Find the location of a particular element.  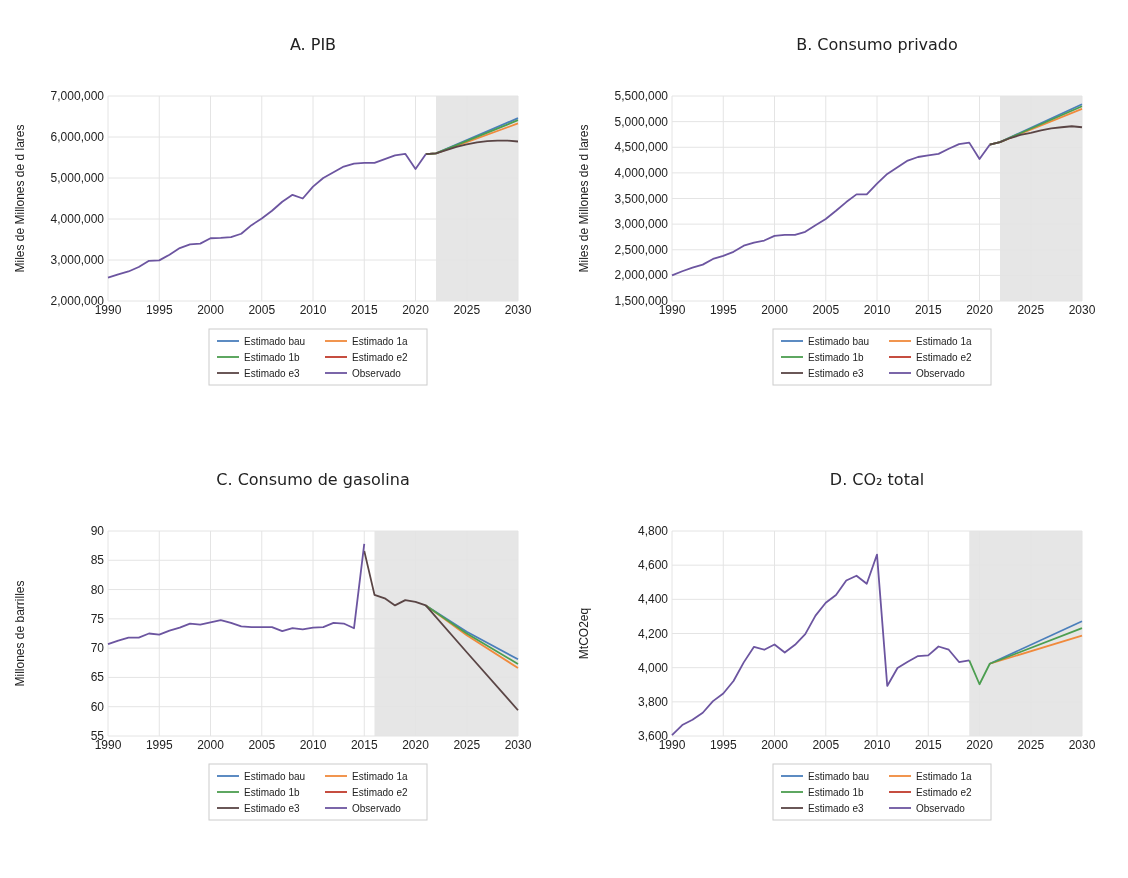

y-axis-title: MtCO2eq is located at coordinates (584, 633).